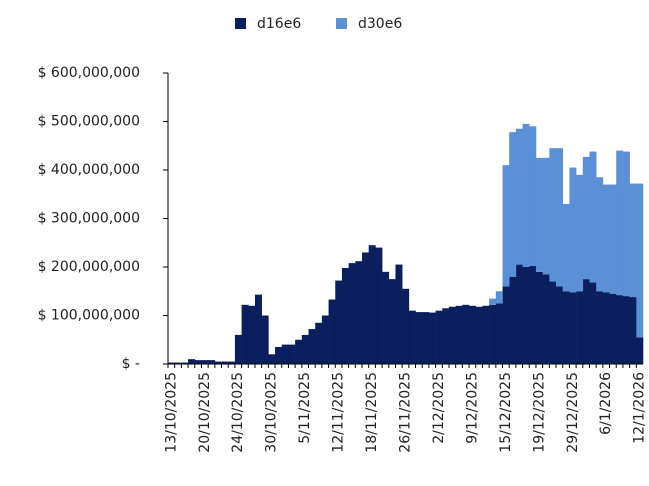 The width and height of the screenshot is (649, 486). I want to click on x-tick-label: 2/12/2025, so click(439, 408).